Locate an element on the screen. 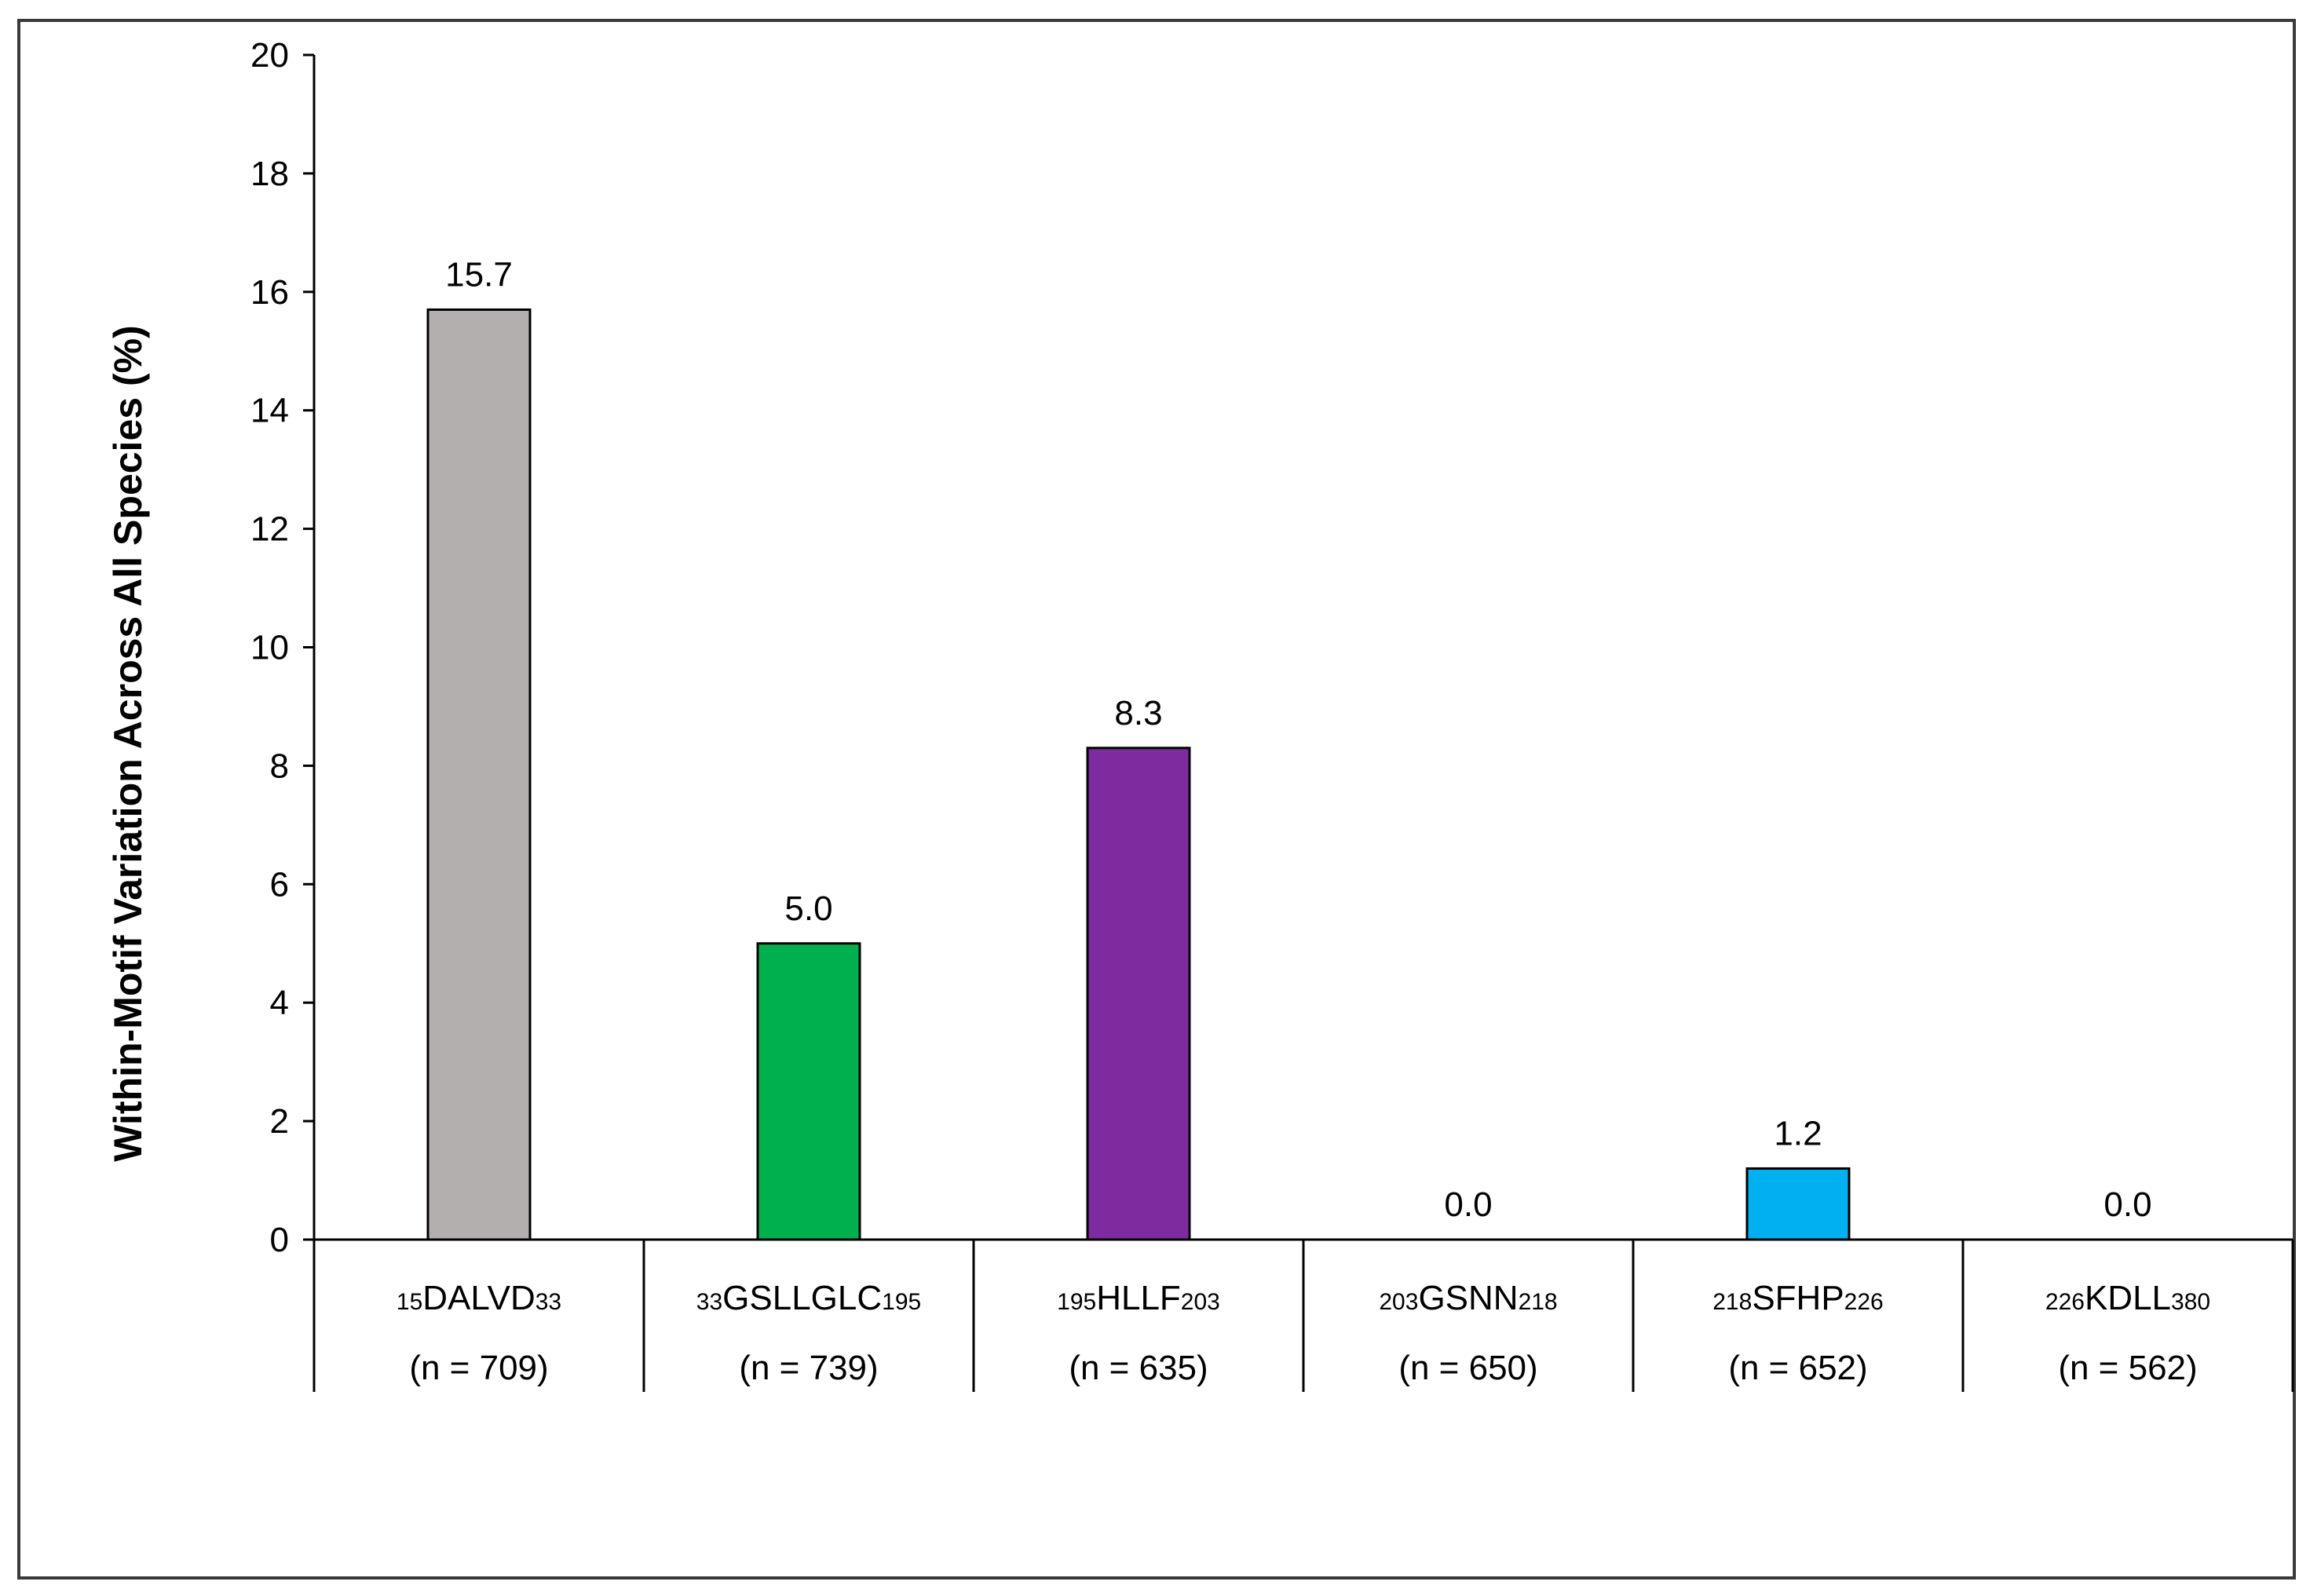 This screenshot has height=1596, width=2310. category-label-motif: GSNN is located at coordinates (1468, 1298).